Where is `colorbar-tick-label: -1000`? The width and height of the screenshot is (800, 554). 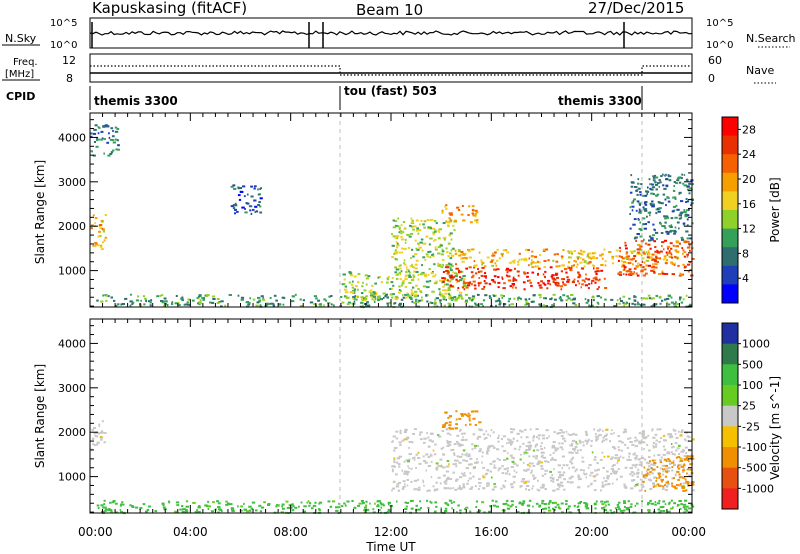 colorbar-tick-label: -1000 is located at coordinates (758, 488).